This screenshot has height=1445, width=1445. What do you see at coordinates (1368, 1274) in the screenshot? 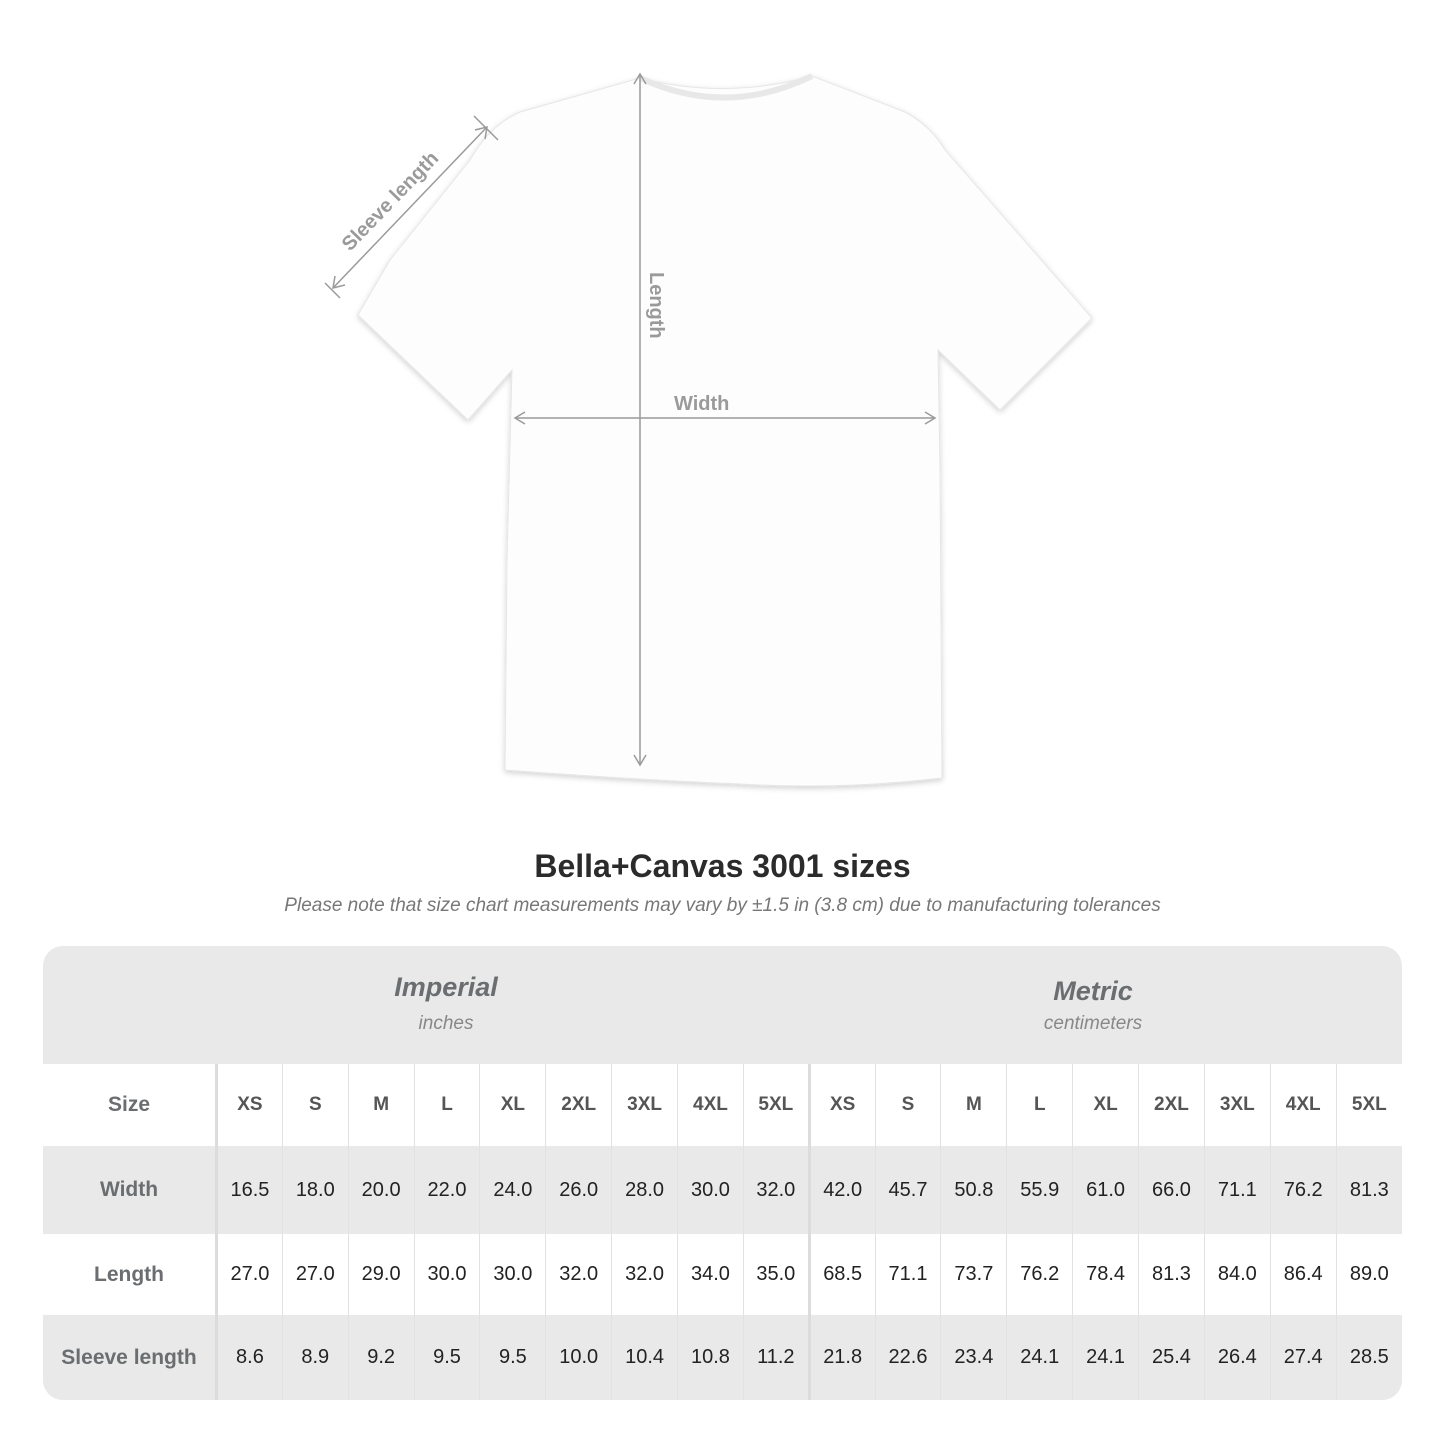
I see `value-cell: 89.0` at bounding box center [1368, 1274].